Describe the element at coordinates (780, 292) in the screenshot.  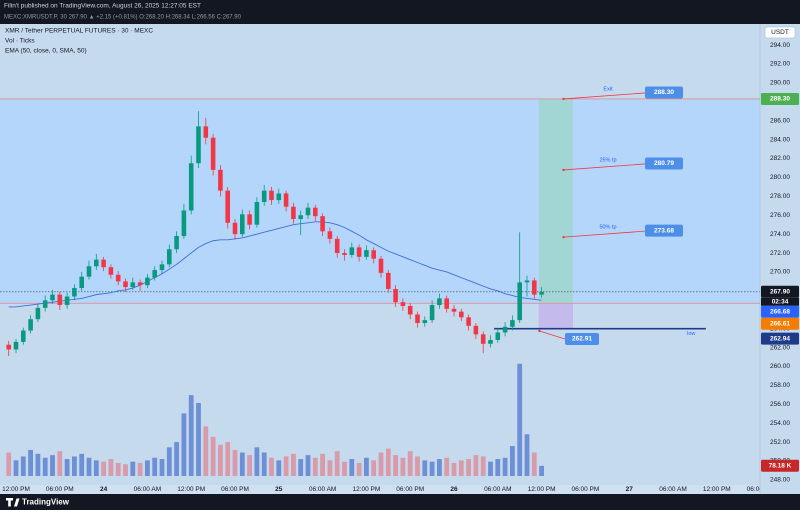
I see `price-badge-label: 267.90` at that location.